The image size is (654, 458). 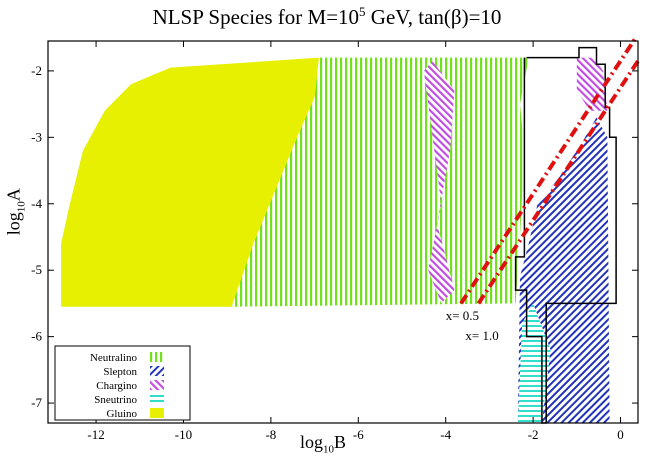 What do you see at coordinates (565, 235) in the screenshot?
I see `region-boundary` at bounding box center [565, 235].